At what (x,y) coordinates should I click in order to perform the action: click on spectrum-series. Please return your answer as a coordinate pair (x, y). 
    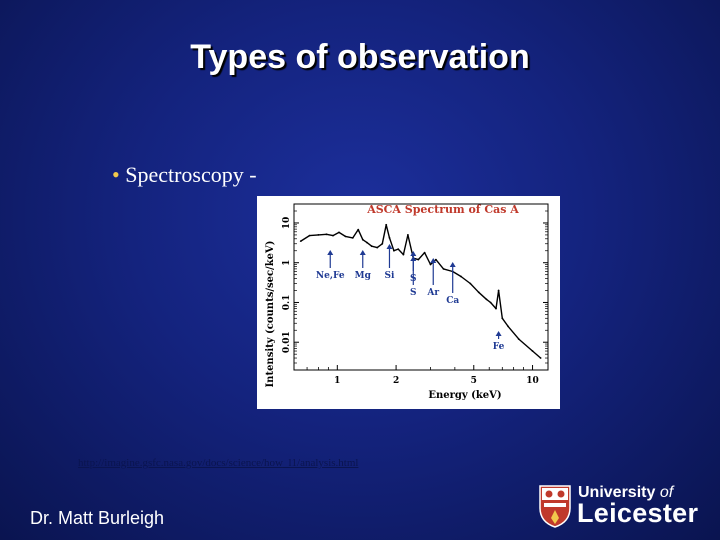
    Looking at the image, I should click on (420, 291).